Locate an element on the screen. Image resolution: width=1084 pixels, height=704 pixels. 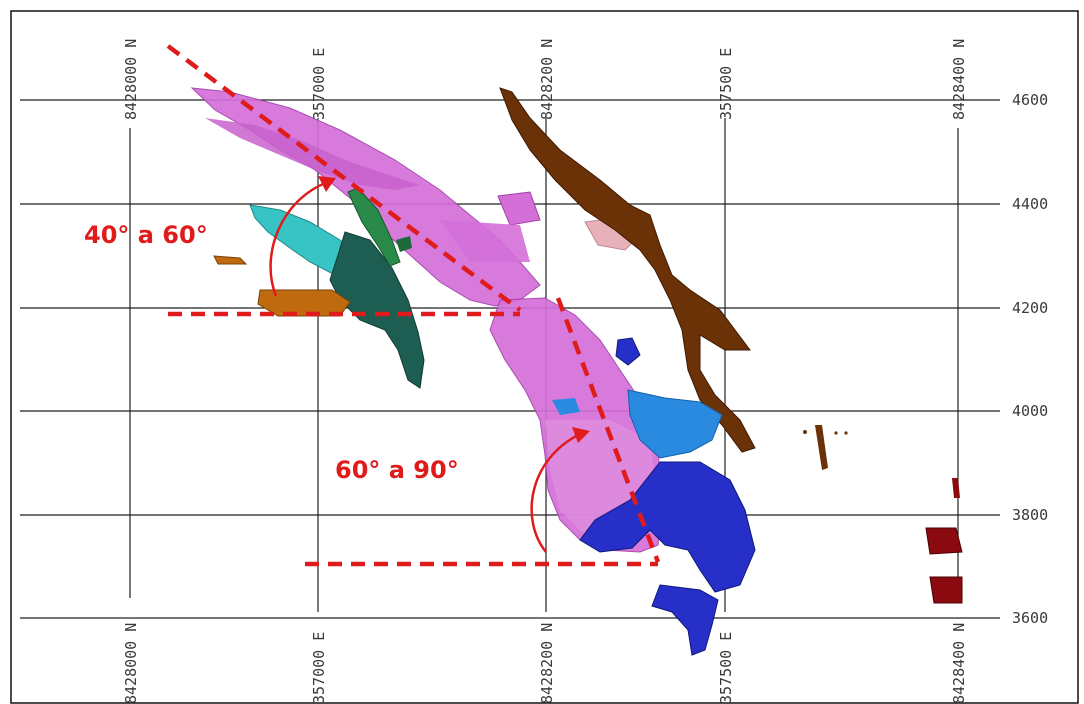
top-label-8428200n: 8428200 N is located at coordinates (547, 79).